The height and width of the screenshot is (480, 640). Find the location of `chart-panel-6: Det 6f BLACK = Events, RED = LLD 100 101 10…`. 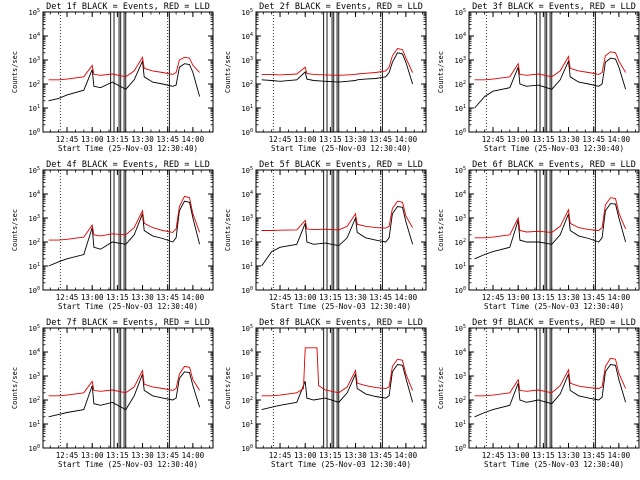

chart-panel-6: Det 6f BLACK = Events, RED = LLD 100 101 10… is located at coordinates (538, 235).